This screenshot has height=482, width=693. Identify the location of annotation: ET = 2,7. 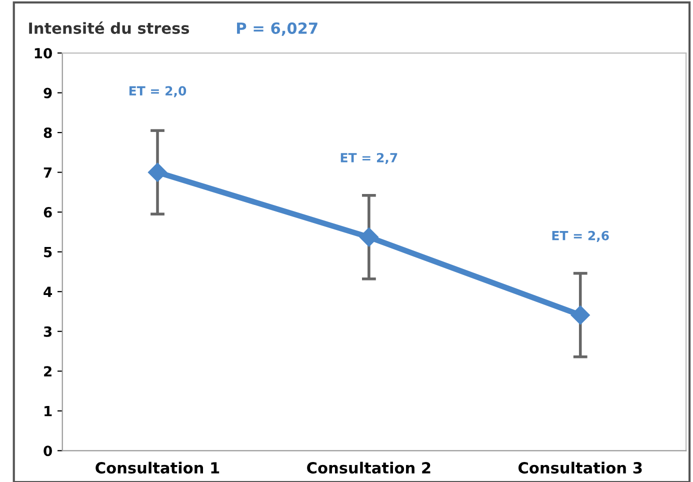
(369, 158).